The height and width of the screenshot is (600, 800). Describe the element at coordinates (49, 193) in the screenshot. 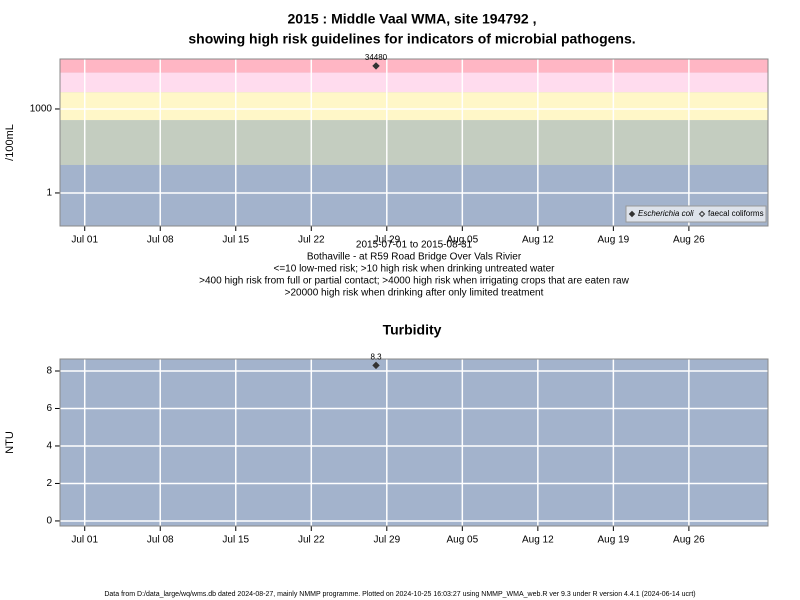

I see `y-tick-label: 1` at that location.